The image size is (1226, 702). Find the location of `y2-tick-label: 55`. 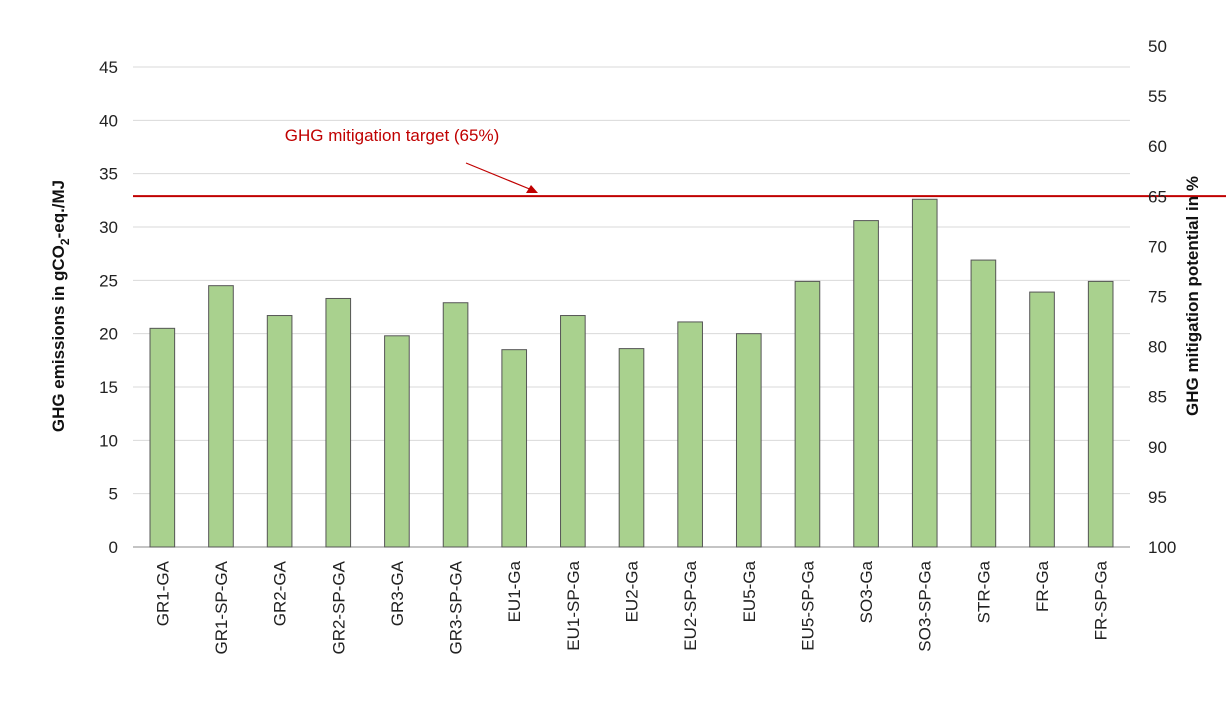

y2-tick-label: 55 is located at coordinates (1157, 96).